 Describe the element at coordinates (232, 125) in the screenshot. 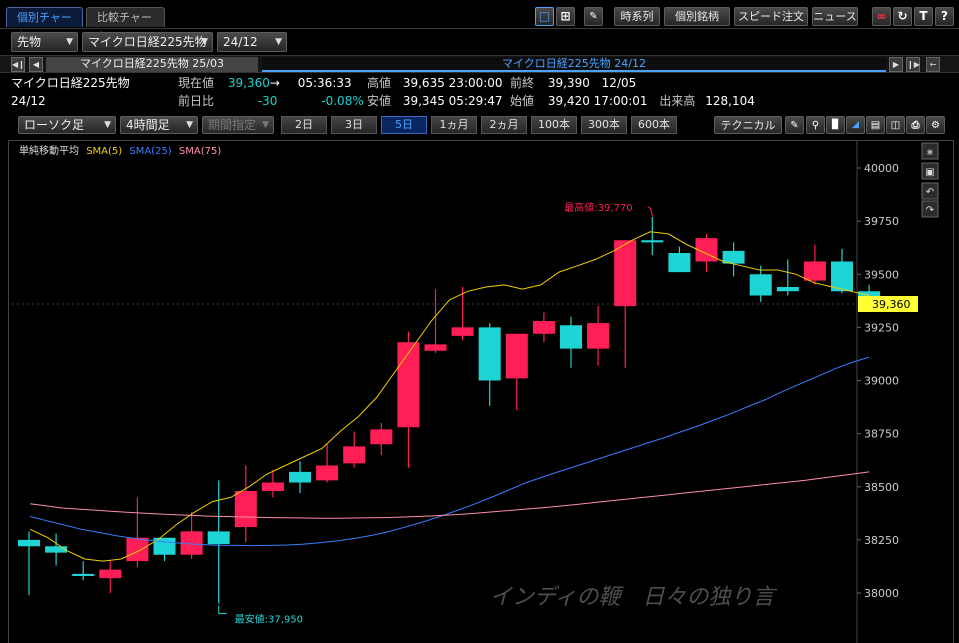

I see `period-range-value: 期間指定` at that location.